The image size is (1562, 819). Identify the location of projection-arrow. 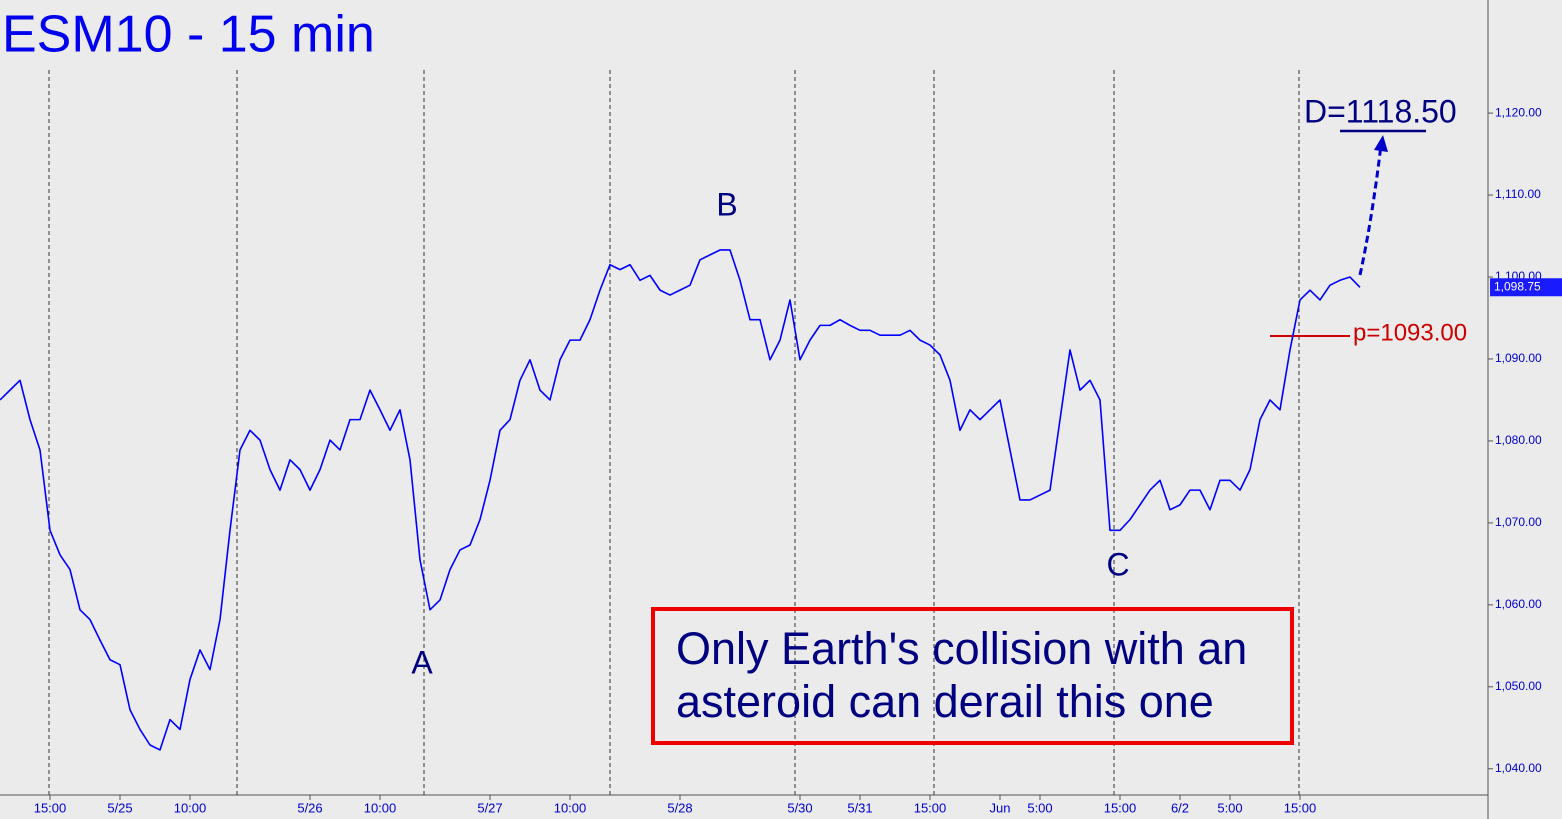
(1370, 210).